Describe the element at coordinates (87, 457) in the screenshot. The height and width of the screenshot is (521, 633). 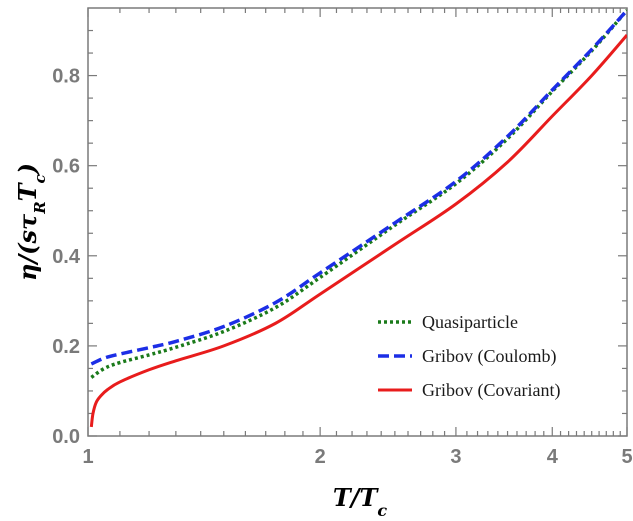
I see `x-tick-label: 1` at that location.